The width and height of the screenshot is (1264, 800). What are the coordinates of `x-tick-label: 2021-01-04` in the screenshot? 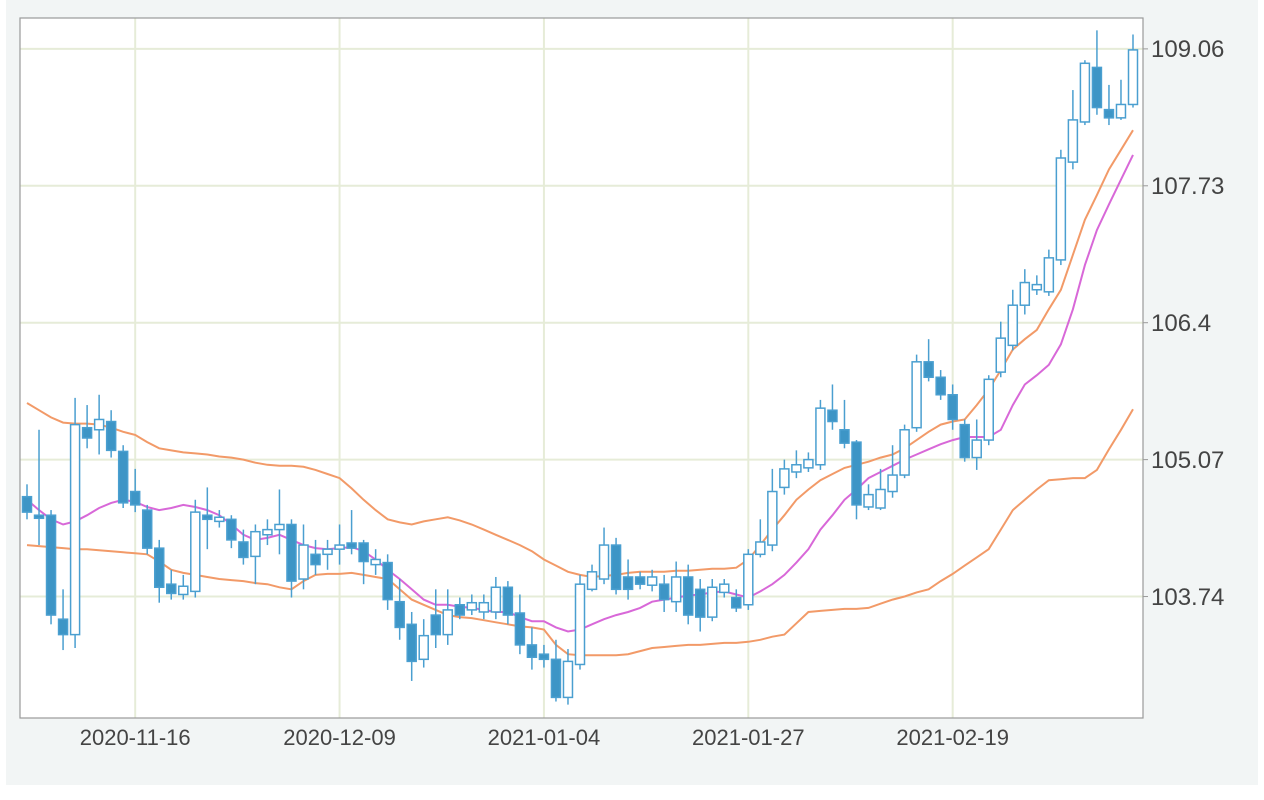 It's located at (544, 737).